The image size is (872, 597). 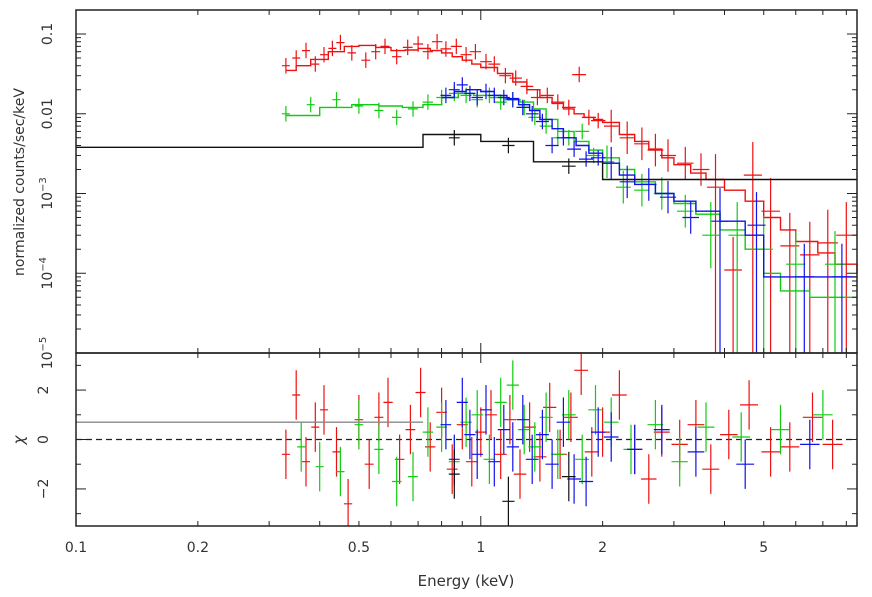 I want to click on x-tick-labels: 0.1 0.2 0.5 1 2 5, so click(x=416, y=548).